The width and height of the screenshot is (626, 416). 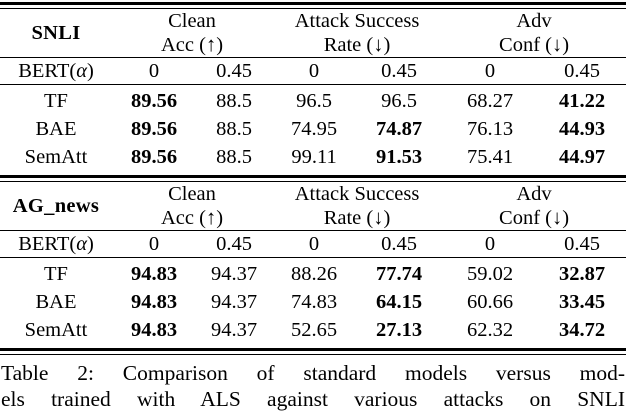 What do you see at coordinates (582, 274) in the screenshot?
I see `metric-value: 32.87` at bounding box center [582, 274].